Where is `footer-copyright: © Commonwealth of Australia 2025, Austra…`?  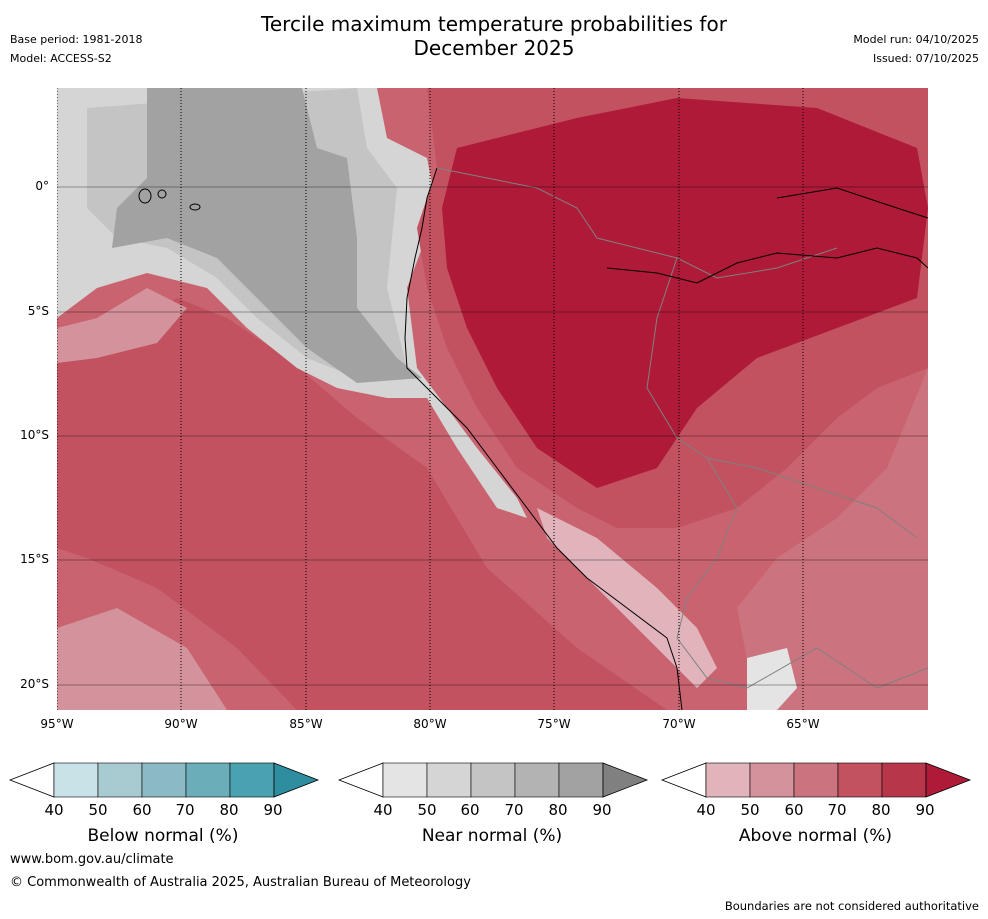
footer-copyright: © Commonwealth of Australia 2025, Austra… is located at coordinates (240, 882).